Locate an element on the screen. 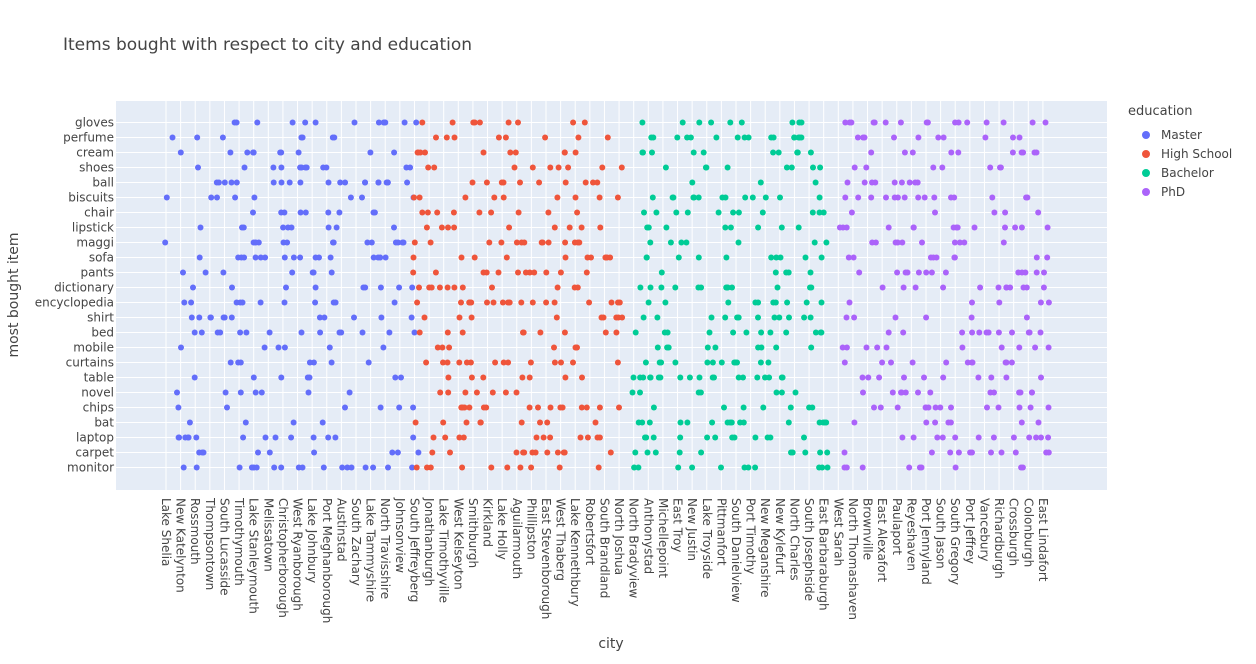 This screenshot has width=1256, height=664. x-tick-label: Robertsfort is located at coordinates (590, 532).